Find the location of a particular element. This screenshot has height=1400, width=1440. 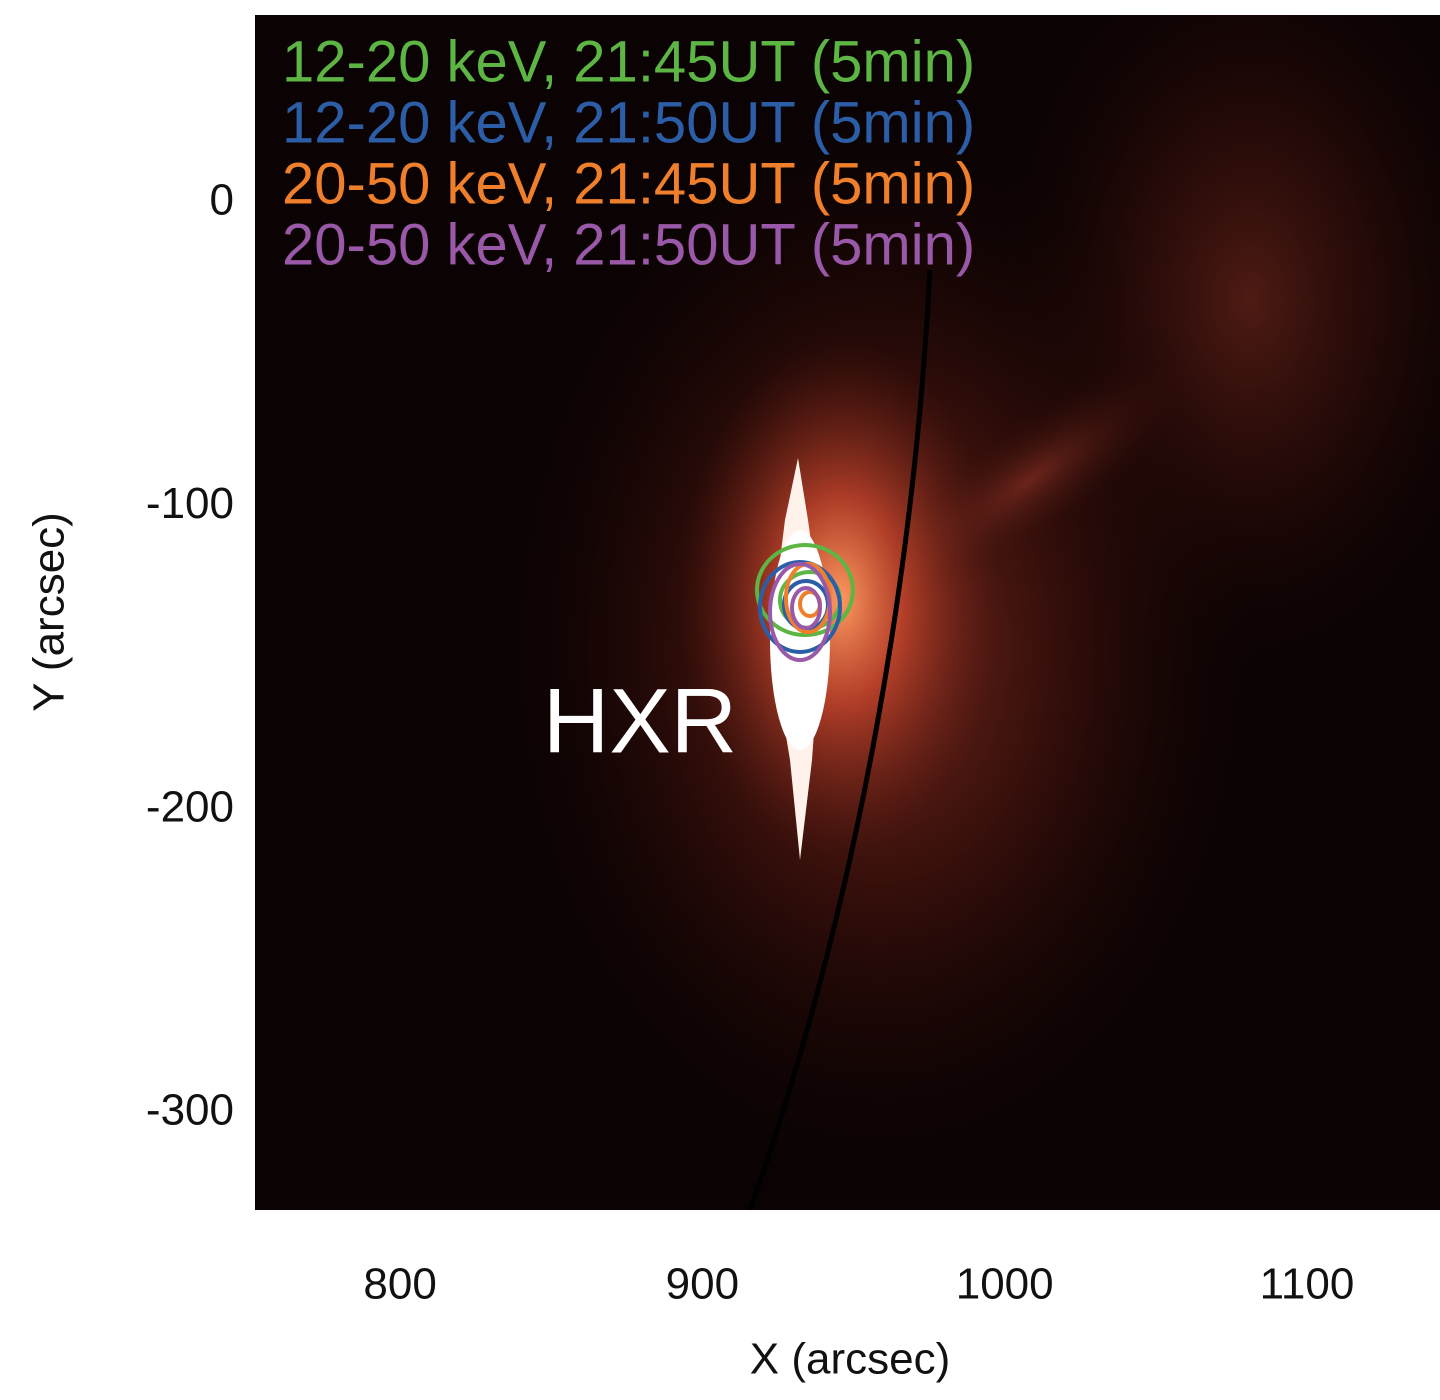

x-tick-label: 1100 is located at coordinates (1307, 1284).